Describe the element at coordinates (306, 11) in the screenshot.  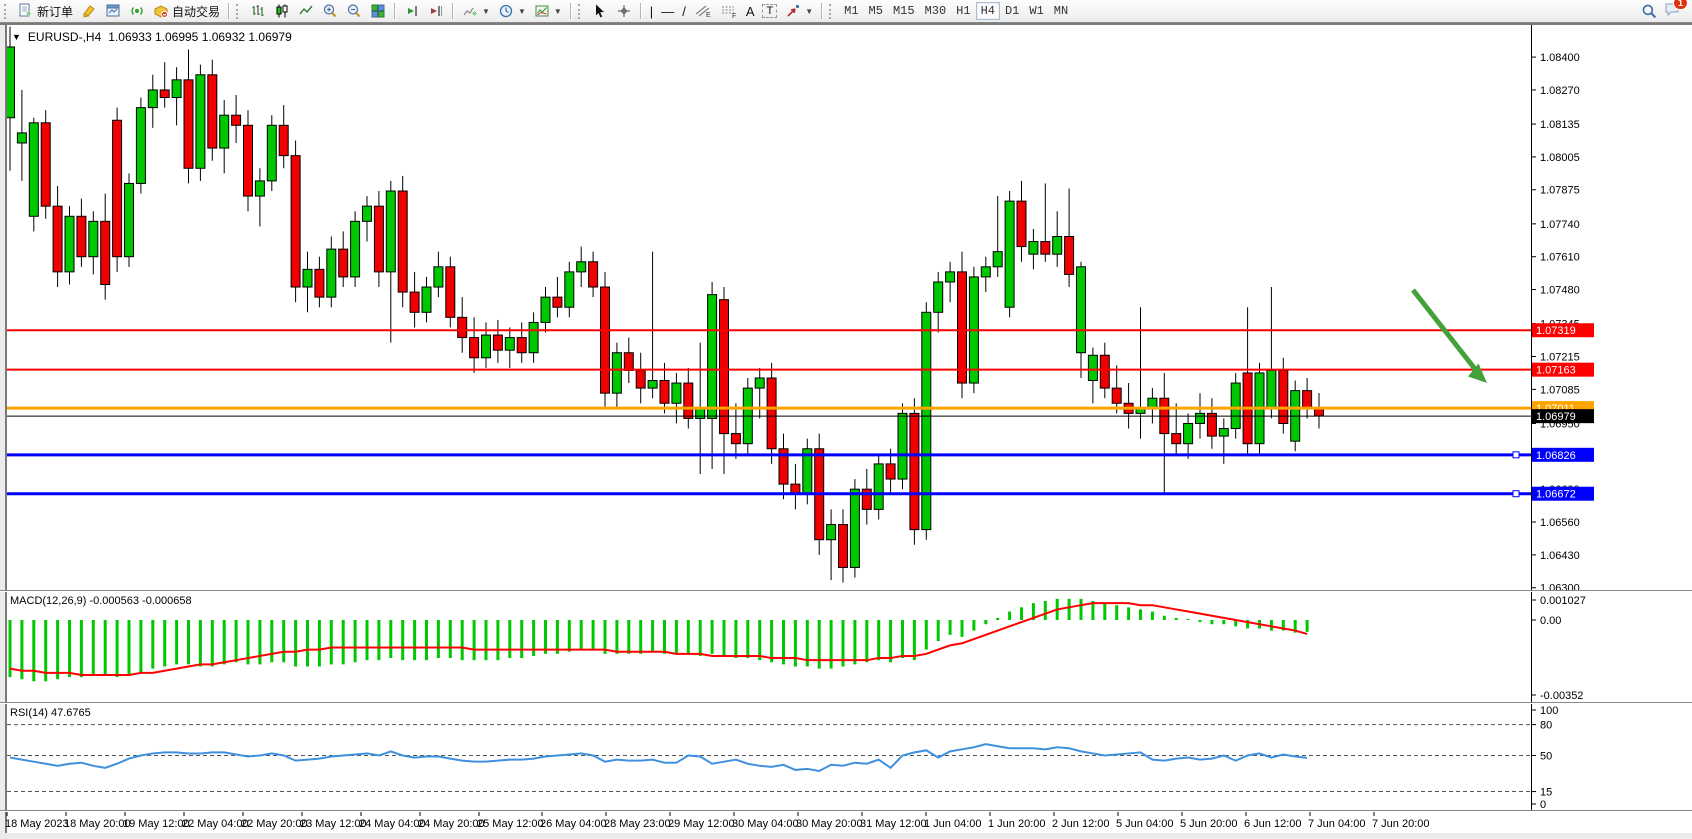
I see `line-chart-type-button` at that location.